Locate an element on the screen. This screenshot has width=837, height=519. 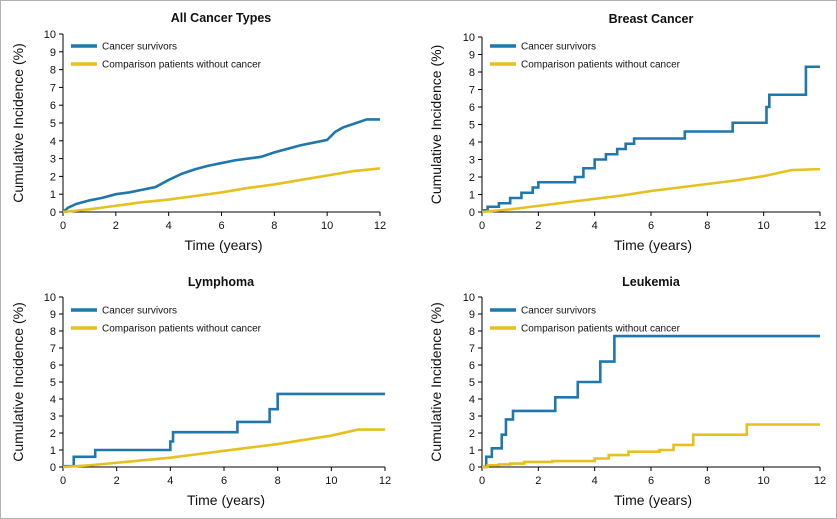
chart-title: Leukemia is located at coordinates (651, 282).